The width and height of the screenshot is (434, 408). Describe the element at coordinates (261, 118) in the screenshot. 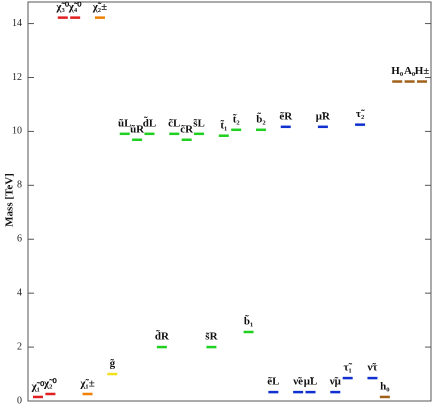

I see `particle-label: b̃₂` at that location.